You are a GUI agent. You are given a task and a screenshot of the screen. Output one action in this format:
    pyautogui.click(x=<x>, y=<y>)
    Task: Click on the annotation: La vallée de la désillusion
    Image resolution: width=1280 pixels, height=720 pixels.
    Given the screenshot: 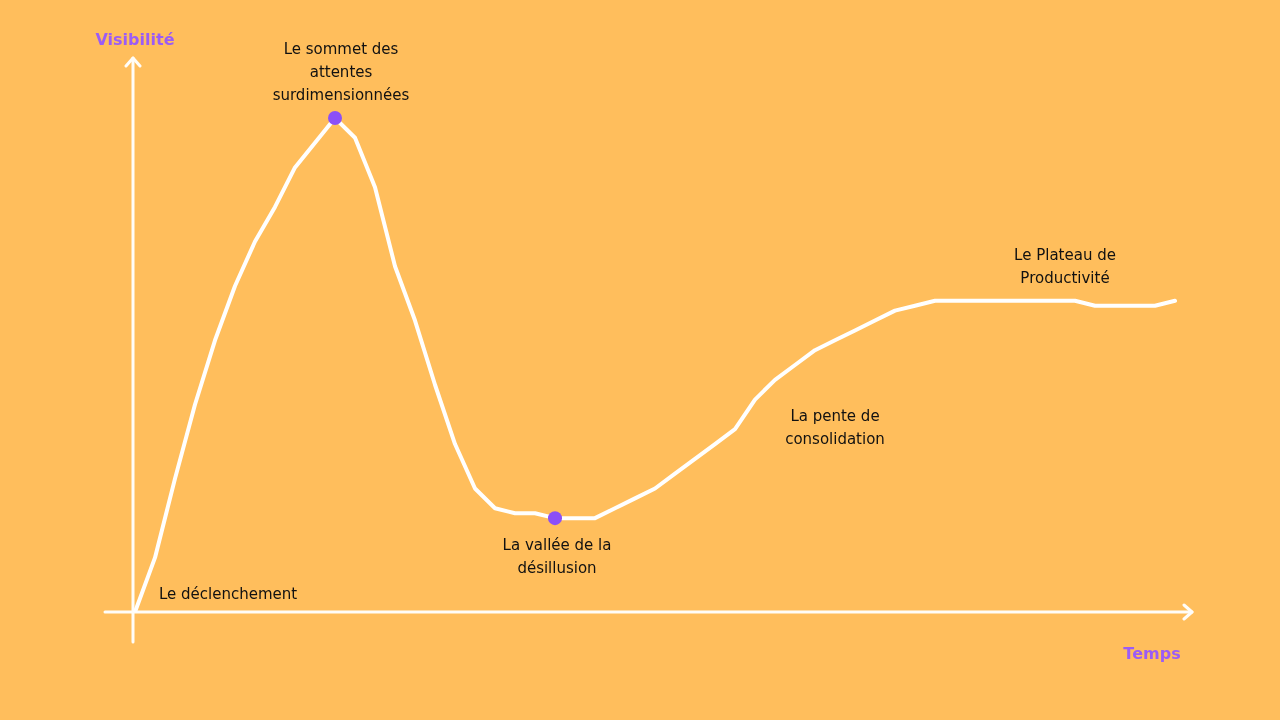 What is the action you would take?
    pyautogui.click(x=557, y=556)
    